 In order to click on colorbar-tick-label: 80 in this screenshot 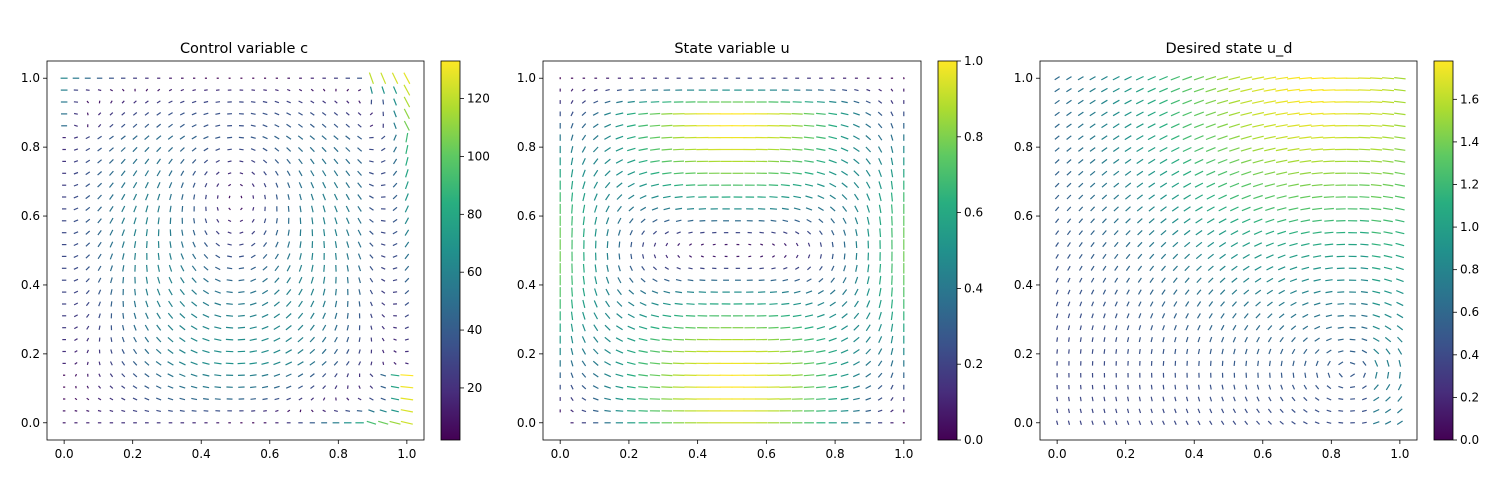, I will do `click(474, 214)`.